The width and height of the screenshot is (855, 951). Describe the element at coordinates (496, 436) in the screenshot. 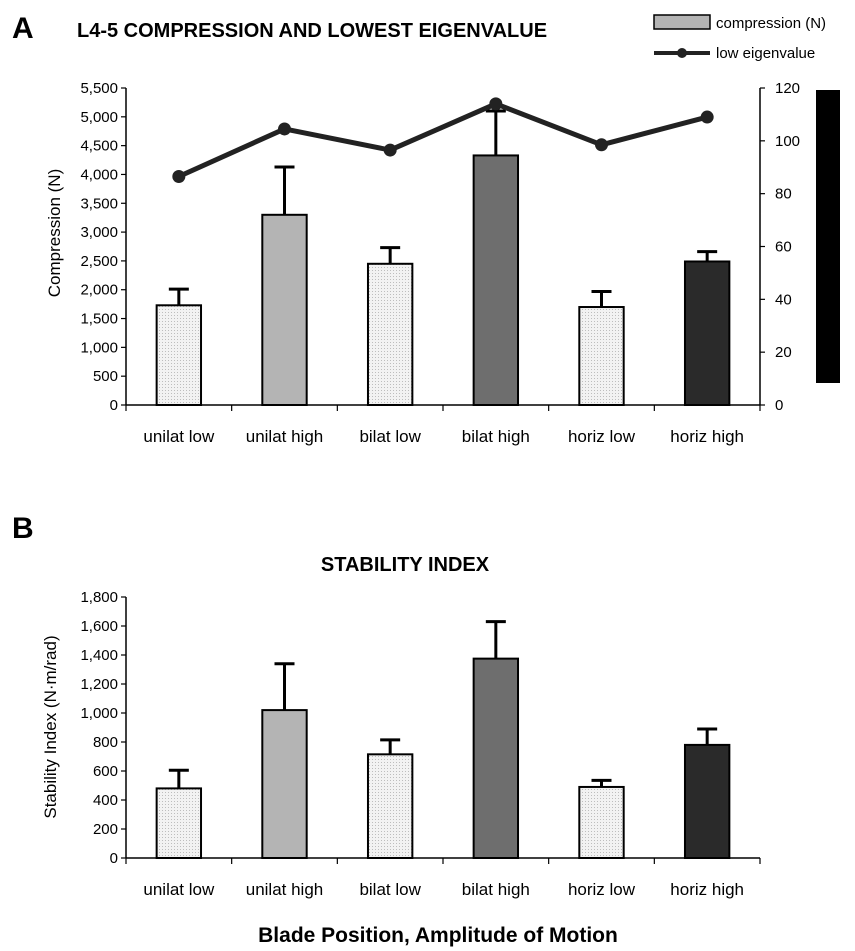

I see `chart-a-category-label: bilat high` at that location.